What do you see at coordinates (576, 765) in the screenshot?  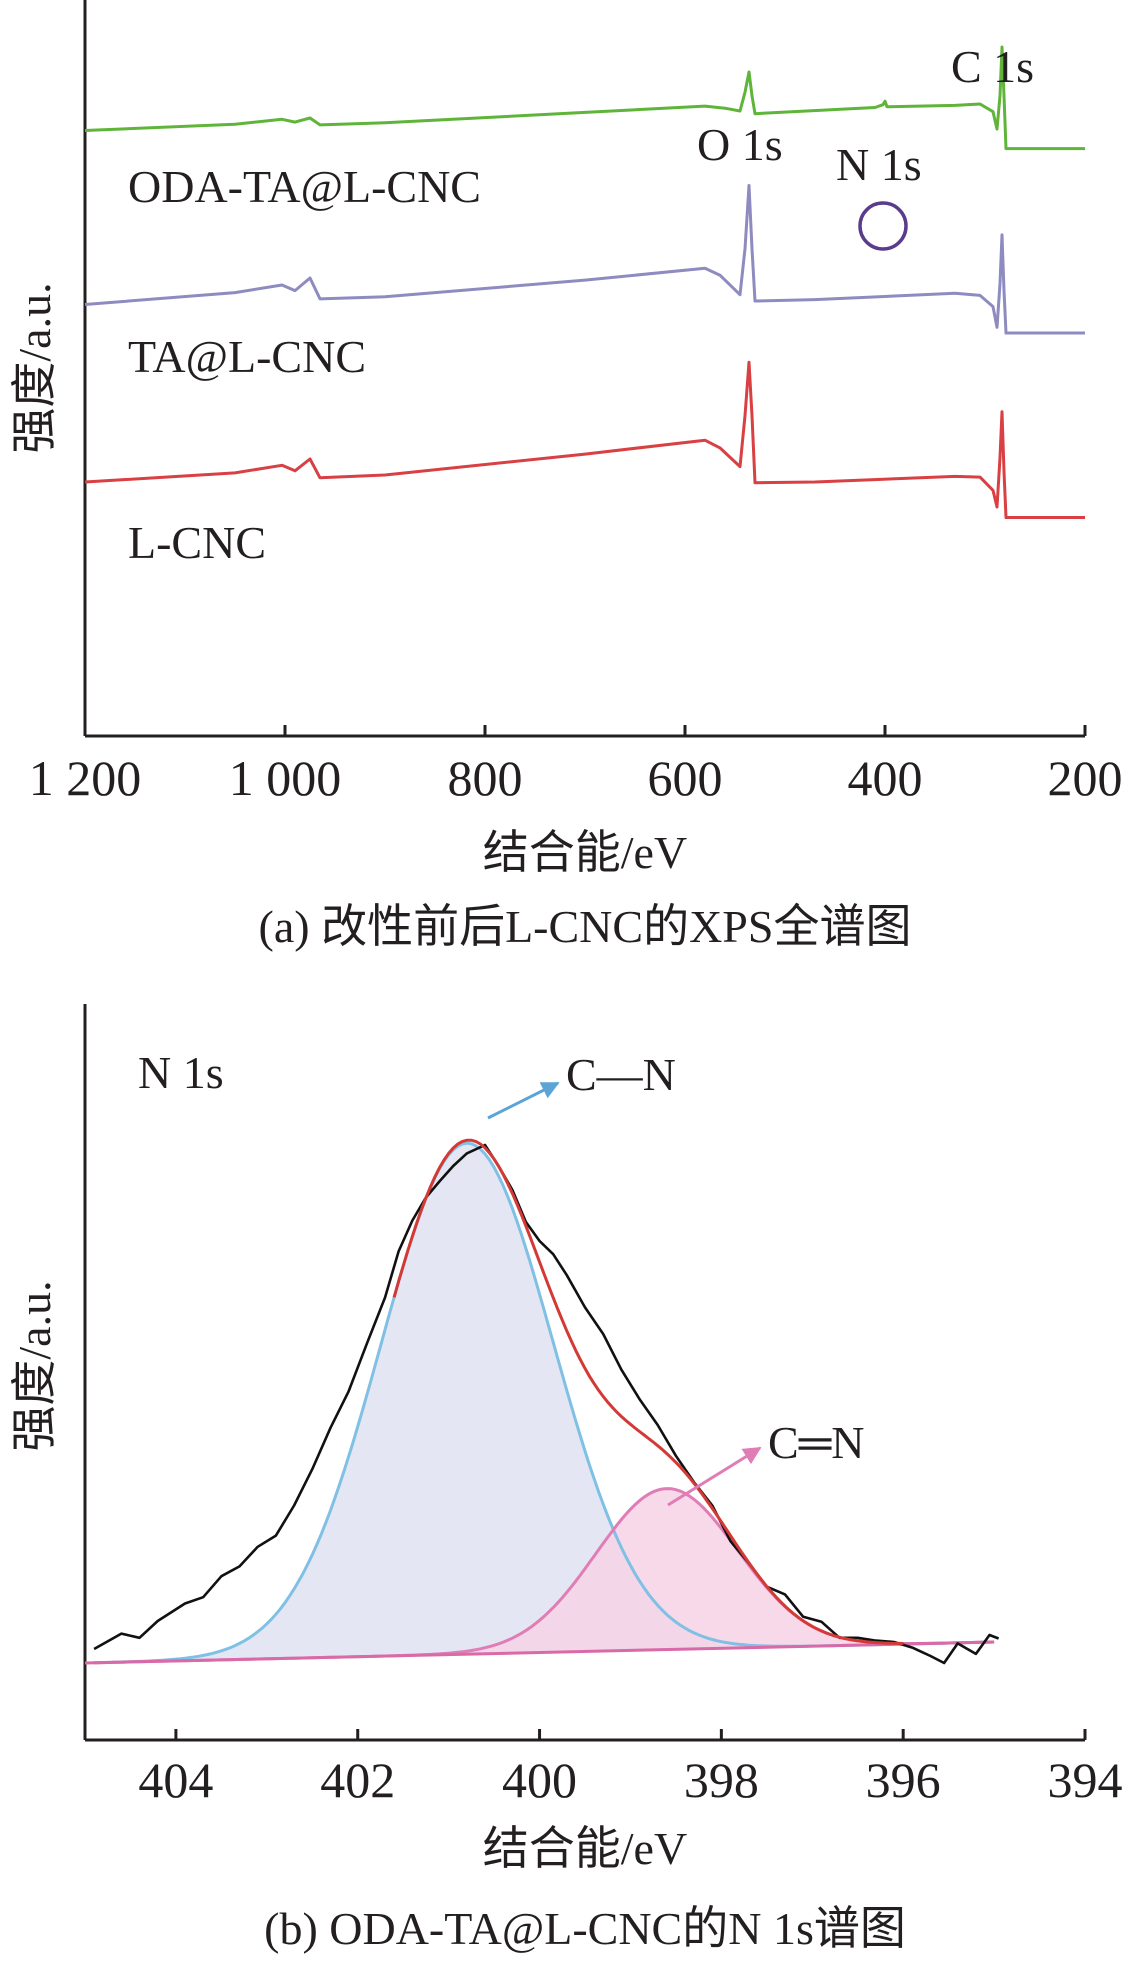 I see `panel-a-ticks: 1 200 1 000 800 600 400 200` at bounding box center [576, 765].